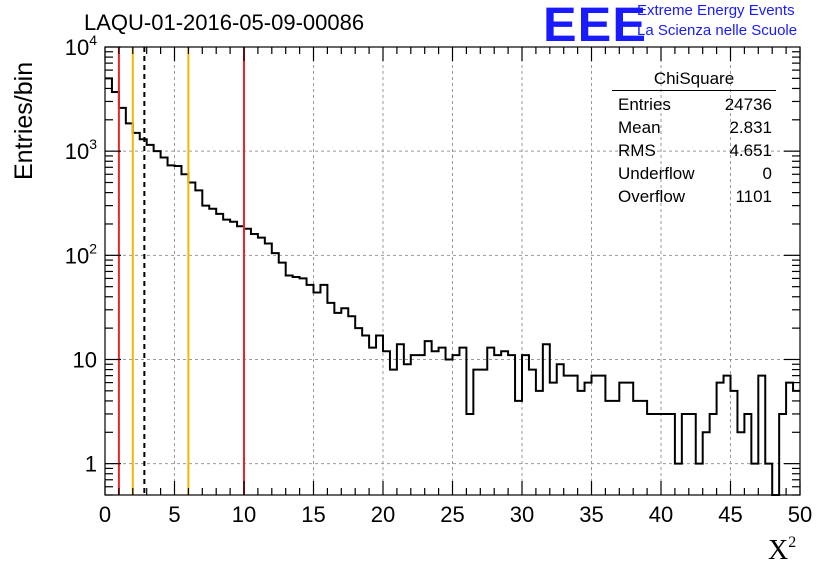 The image size is (836, 572). I want to click on y-tick-exponent: 3, so click(93, 144).